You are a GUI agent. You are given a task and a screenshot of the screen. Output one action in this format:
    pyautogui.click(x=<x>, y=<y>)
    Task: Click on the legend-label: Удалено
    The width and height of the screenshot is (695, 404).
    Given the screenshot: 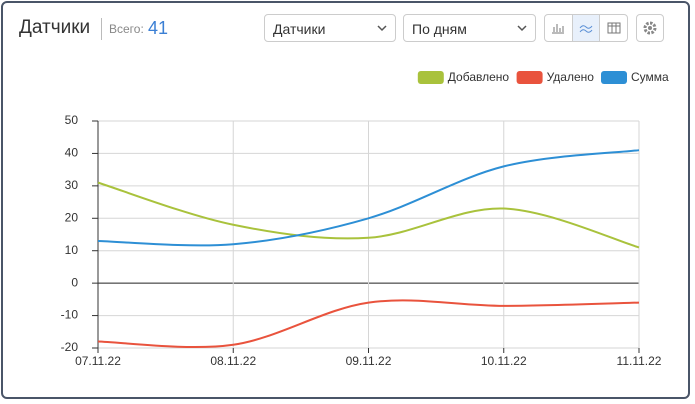 What is the action you would take?
    pyautogui.click(x=571, y=77)
    